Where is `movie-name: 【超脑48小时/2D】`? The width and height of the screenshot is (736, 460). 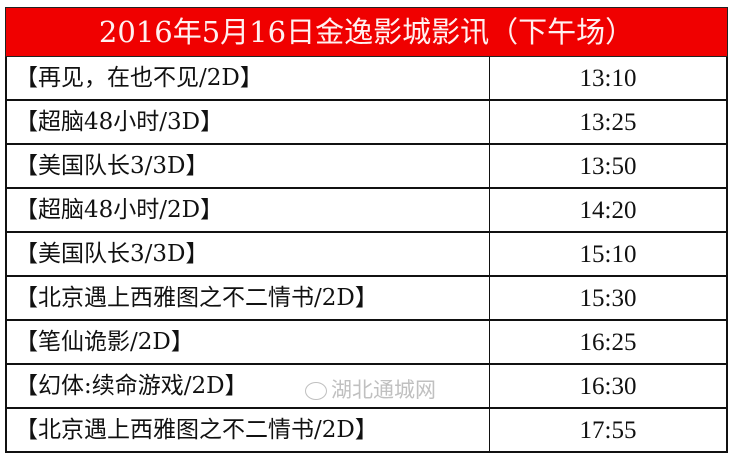 movie-name: 【超脑48小时/2D】 is located at coordinates (248, 210).